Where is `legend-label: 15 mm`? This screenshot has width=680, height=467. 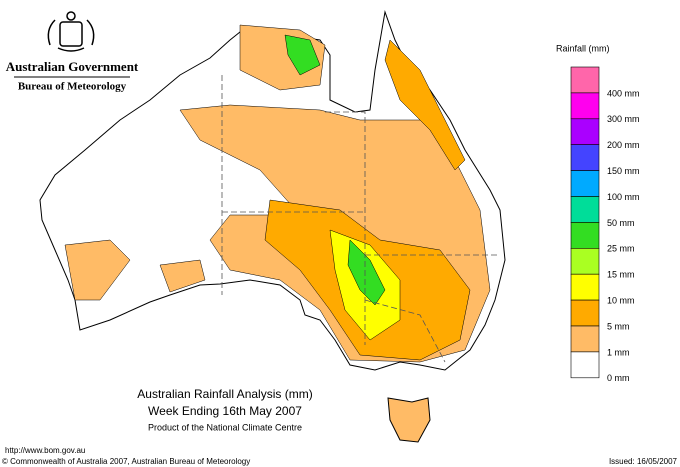 legend-label: 15 mm is located at coordinates (621, 275).